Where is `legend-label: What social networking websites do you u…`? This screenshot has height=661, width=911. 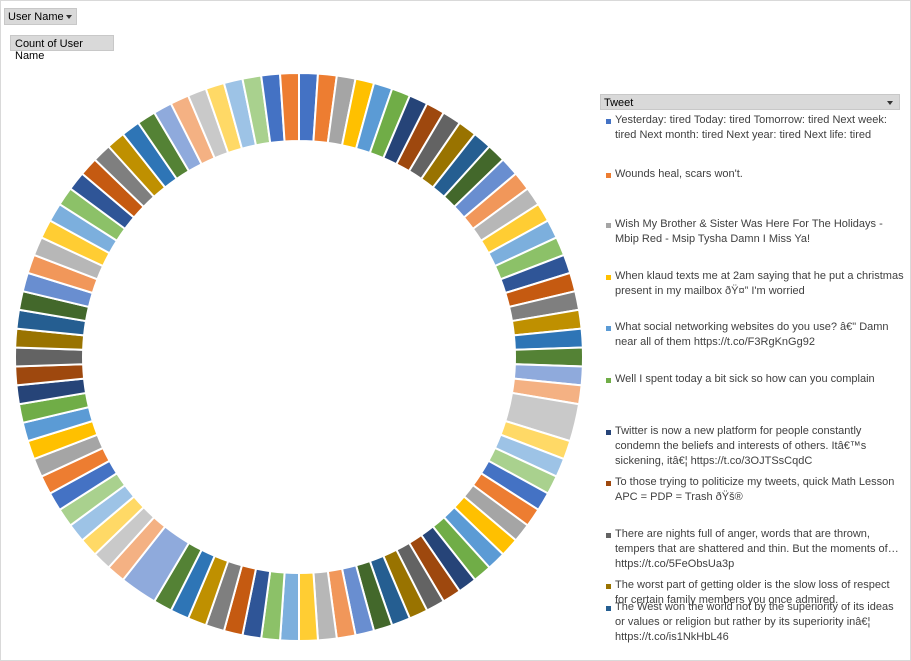
legend-label: What social networking websites do you u… is located at coordinates (752, 334).